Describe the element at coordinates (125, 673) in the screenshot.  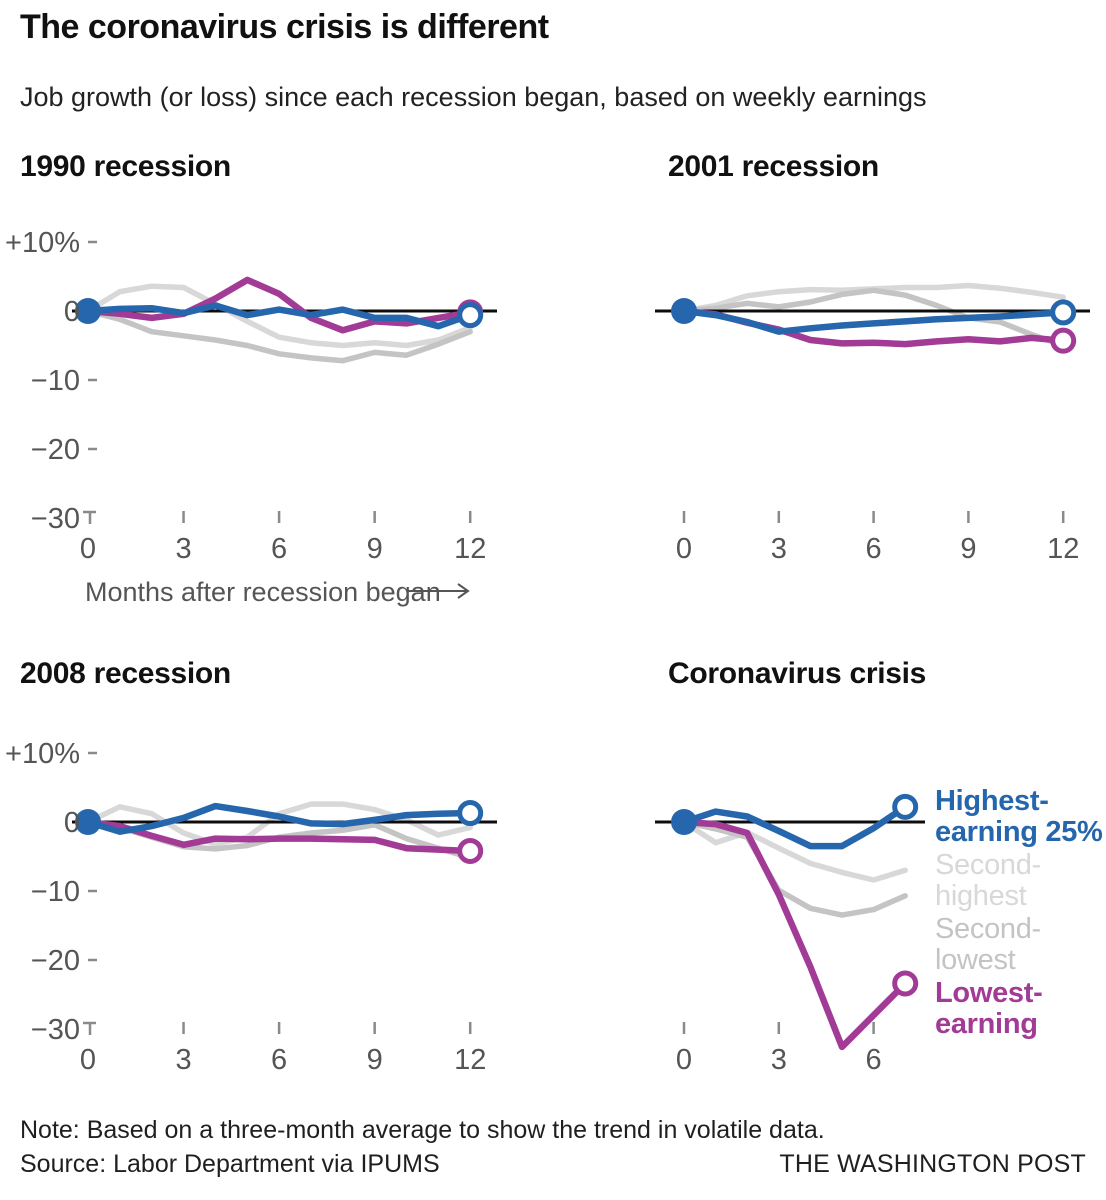
I see `panel-title-2008: 2008 recession` at that location.